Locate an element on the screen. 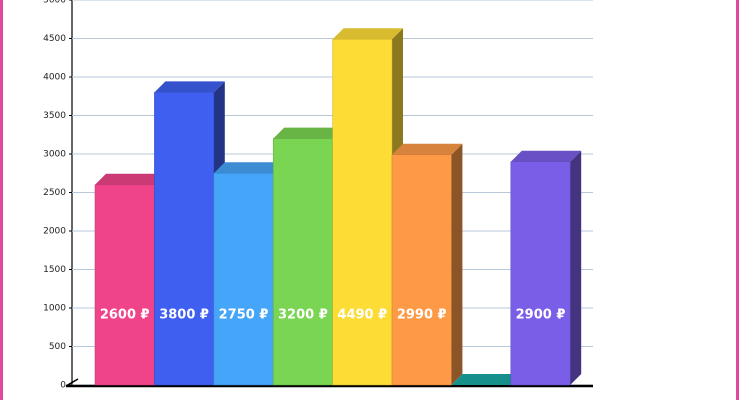  value-label: 2990 ₽ is located at coordinates (422, 315).